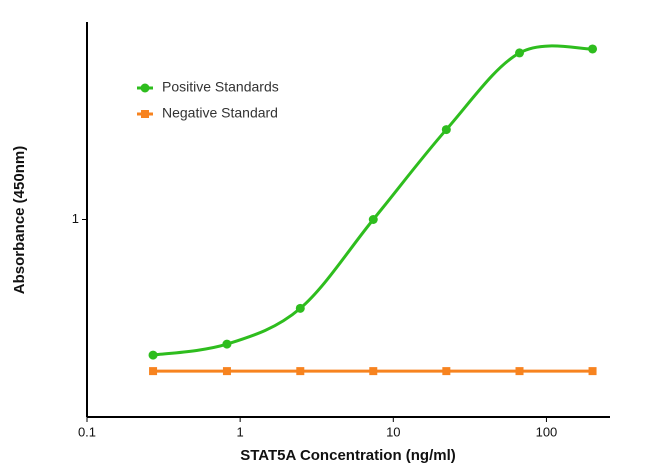 Image resolution: width=650 pixels, height=473 pixels. I want to click on x-tick-label: 0.1, so click(87, 431).